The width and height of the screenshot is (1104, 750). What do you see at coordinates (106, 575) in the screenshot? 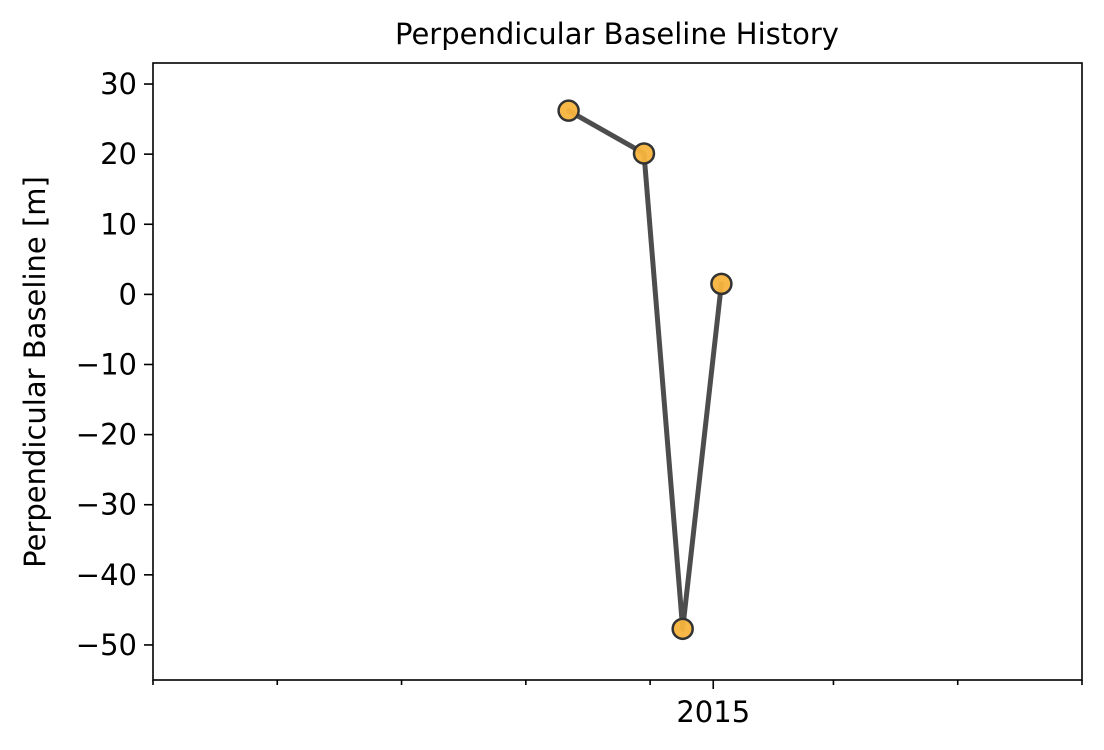
I see `y-tick-label: −40` at bounding box center [106, 575].